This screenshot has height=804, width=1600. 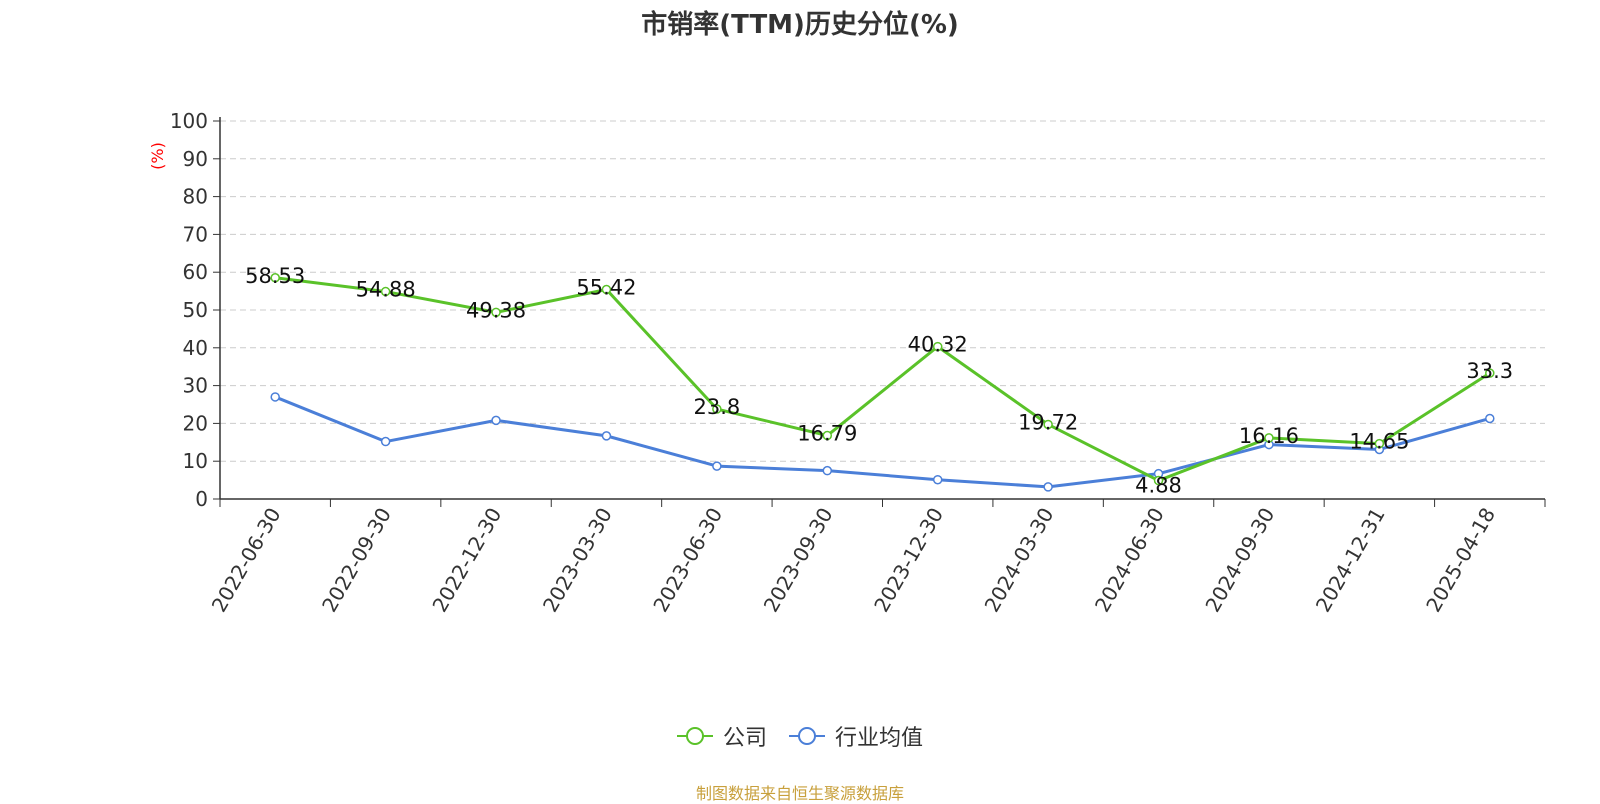 I want to click on data-label: 58.53, so click(x=275, y=276).